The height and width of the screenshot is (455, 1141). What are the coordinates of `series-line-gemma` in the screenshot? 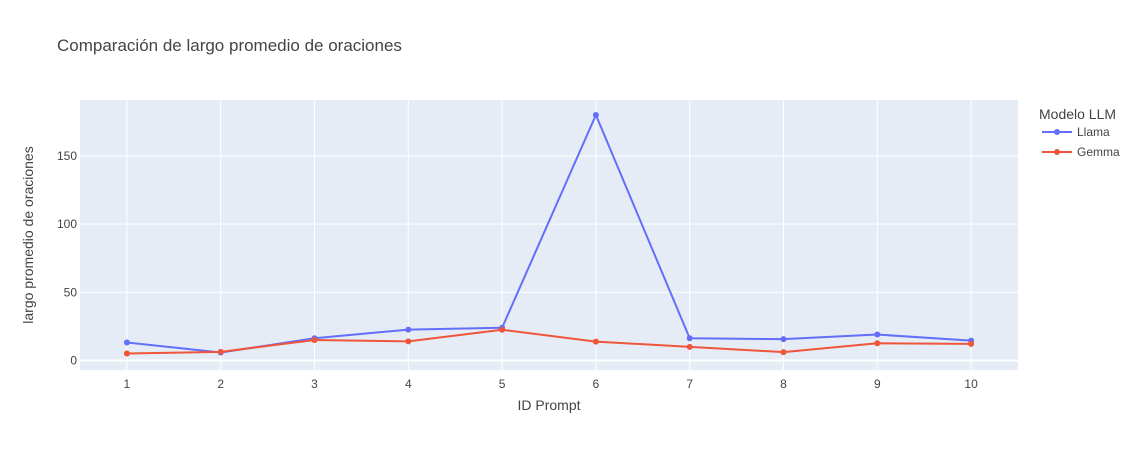 It's located at (549, 341).